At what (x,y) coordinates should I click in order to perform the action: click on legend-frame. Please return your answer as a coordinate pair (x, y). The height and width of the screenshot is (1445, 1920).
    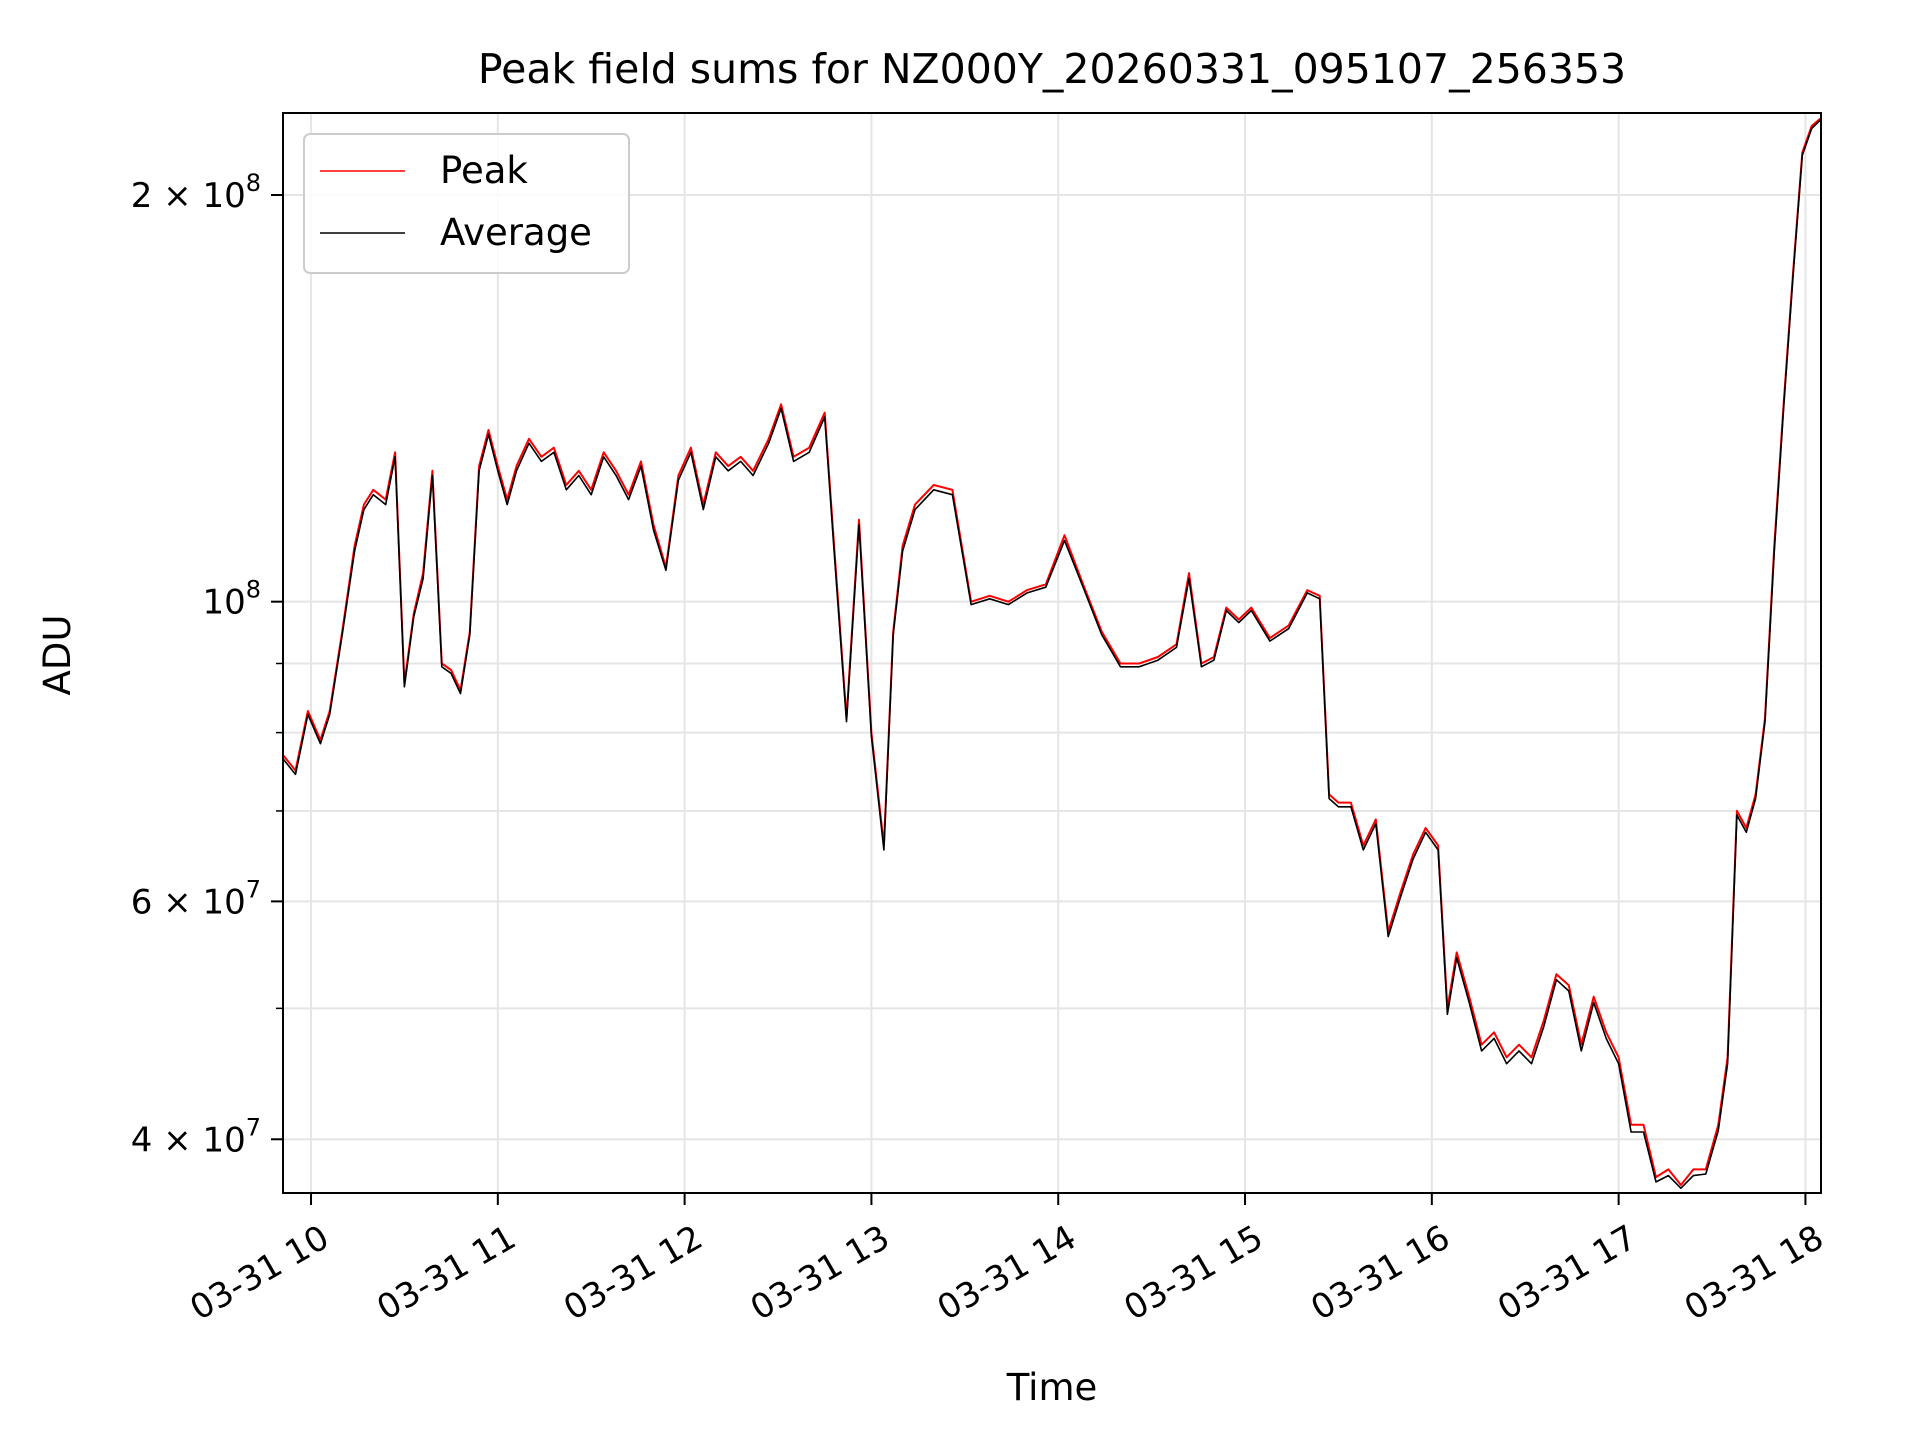
    Looking at the image, I should click on (466, 203).